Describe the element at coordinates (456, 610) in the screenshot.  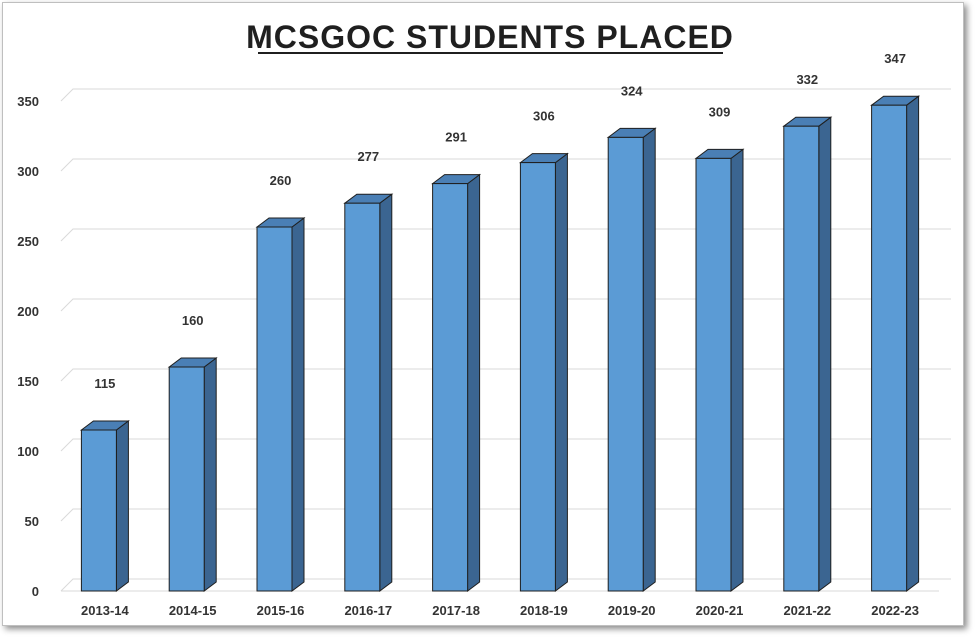
I see `x-tick-label: 2017-18` at that location.